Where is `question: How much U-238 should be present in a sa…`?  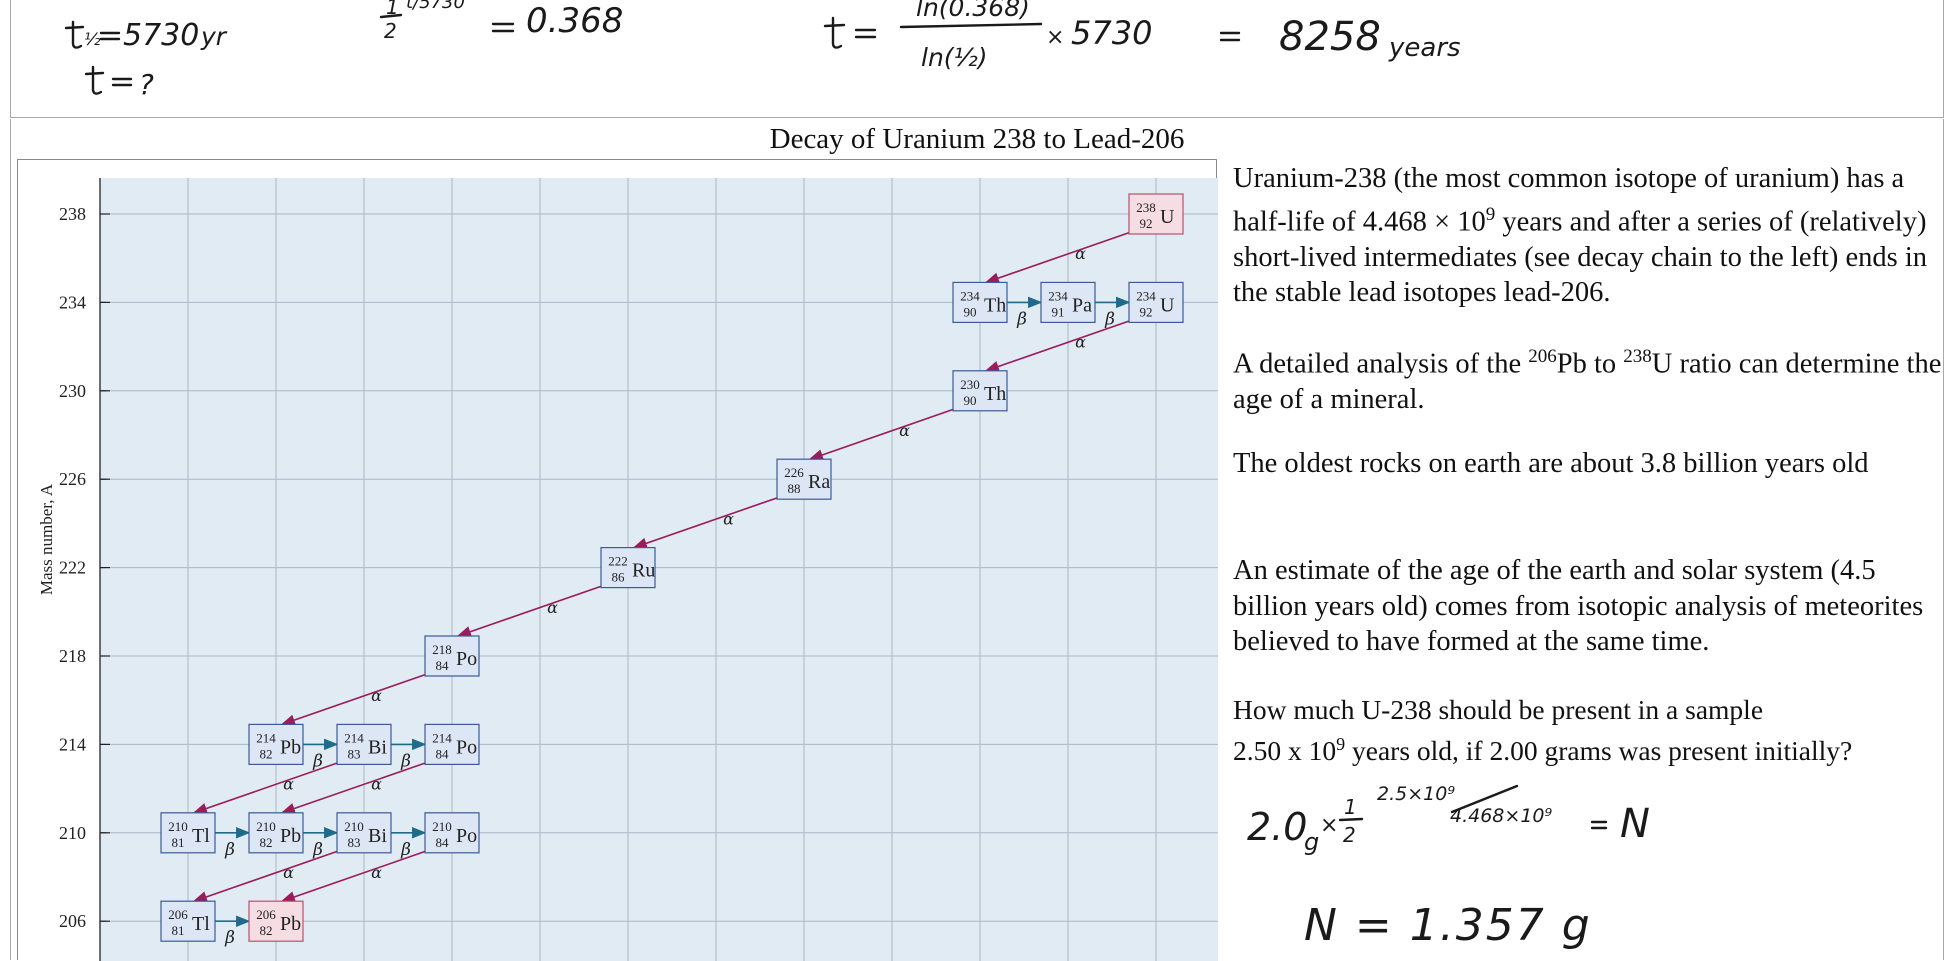
question: How much U-238 should be present in a sa… is located at coordinates (1543, 730).